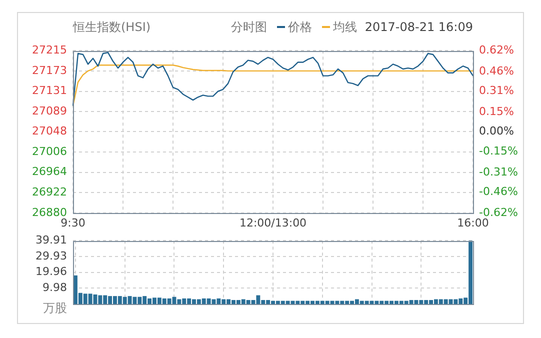  What do you see at coordinates (248, 27) in the screenshot?
I see `legend-title: 分时图` at bounding box center [248, 27].